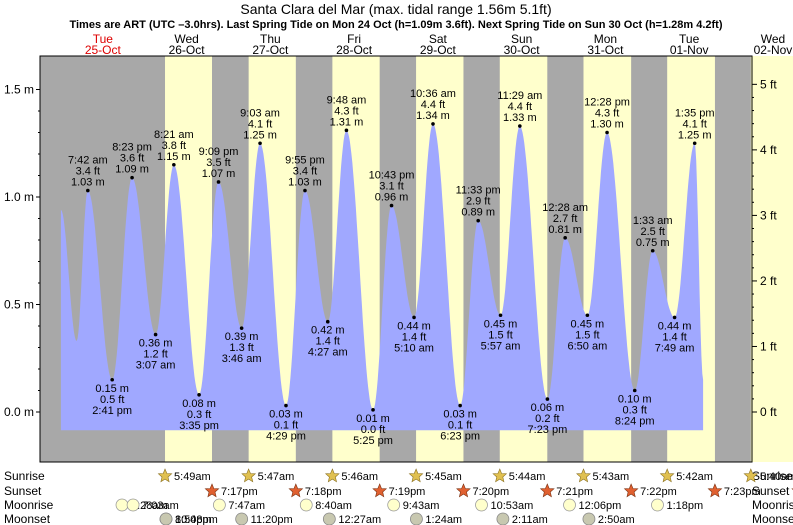 This screenshot has height=525, width=793. I want to click on moonset-row-label-left: Moonset, so click(27, 518).